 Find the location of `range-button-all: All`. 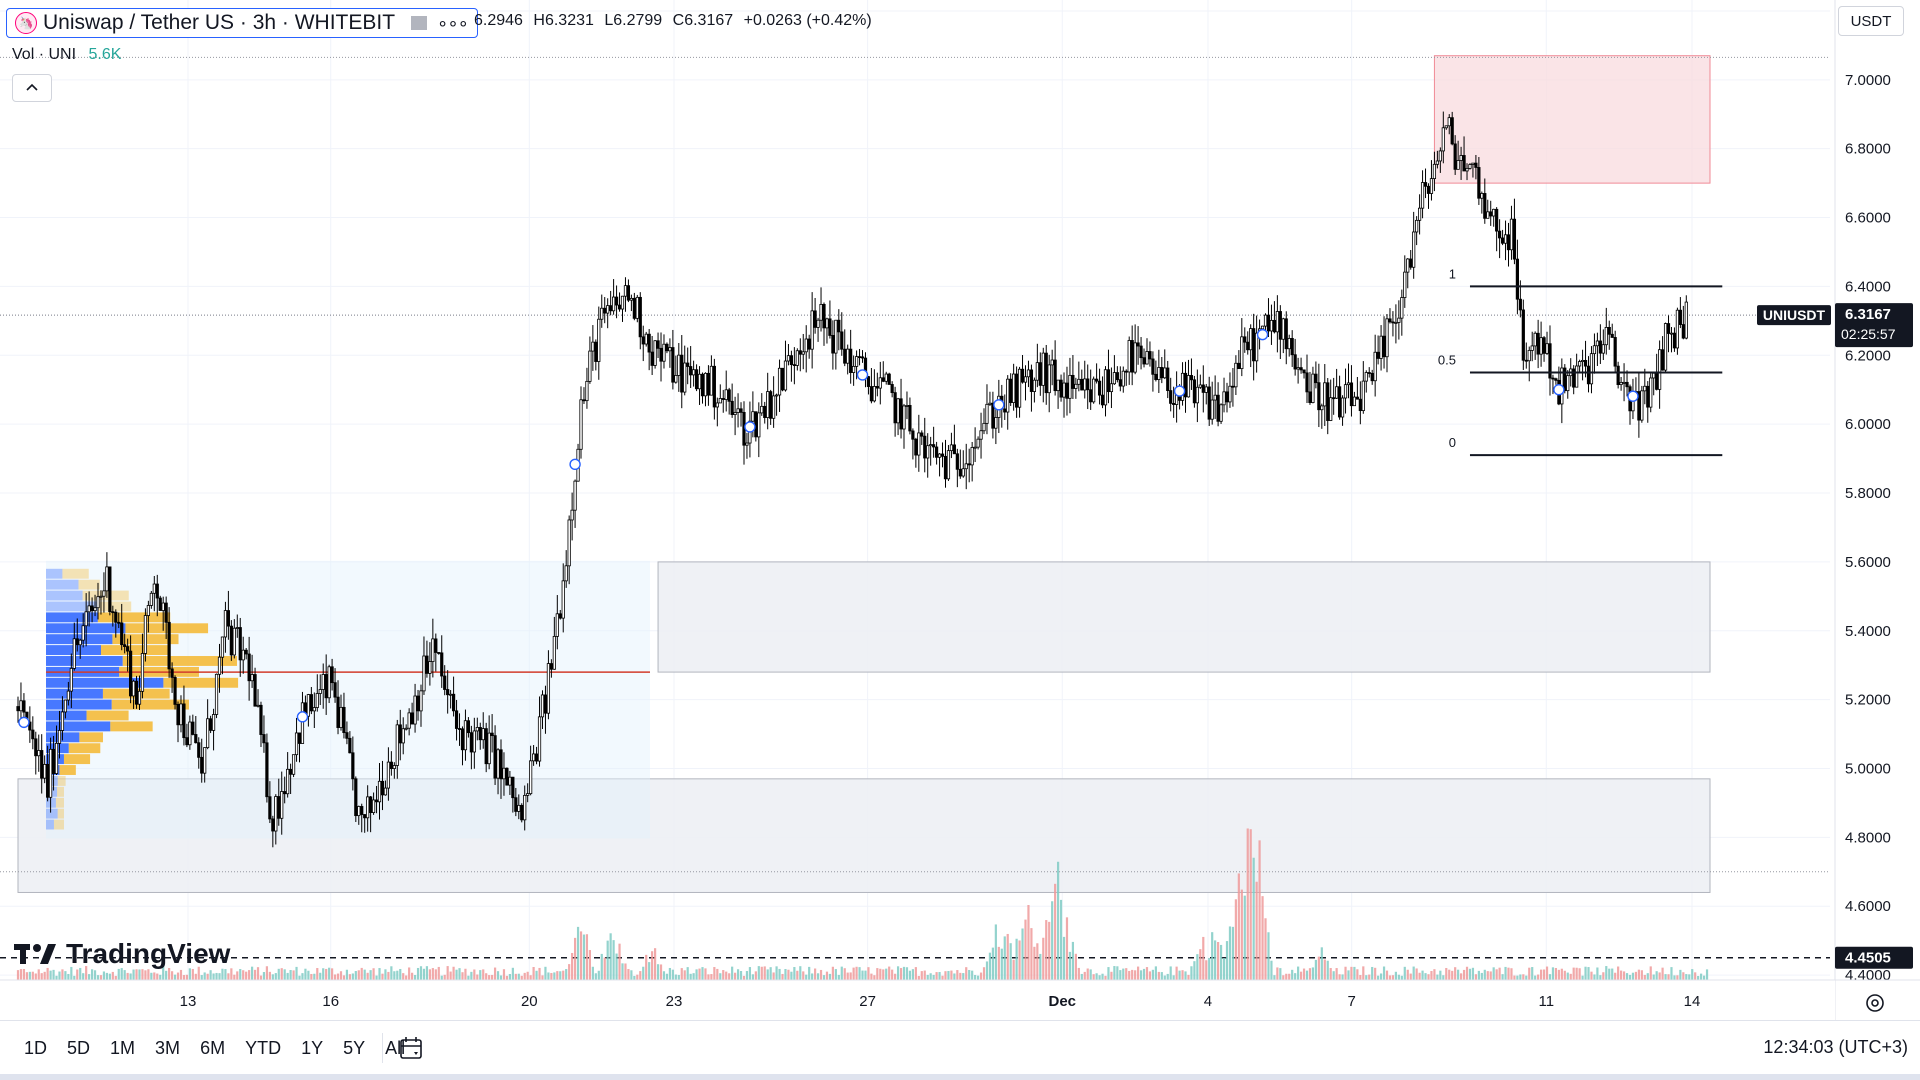

range-button-all: All is located at coordinates (395, 1048).